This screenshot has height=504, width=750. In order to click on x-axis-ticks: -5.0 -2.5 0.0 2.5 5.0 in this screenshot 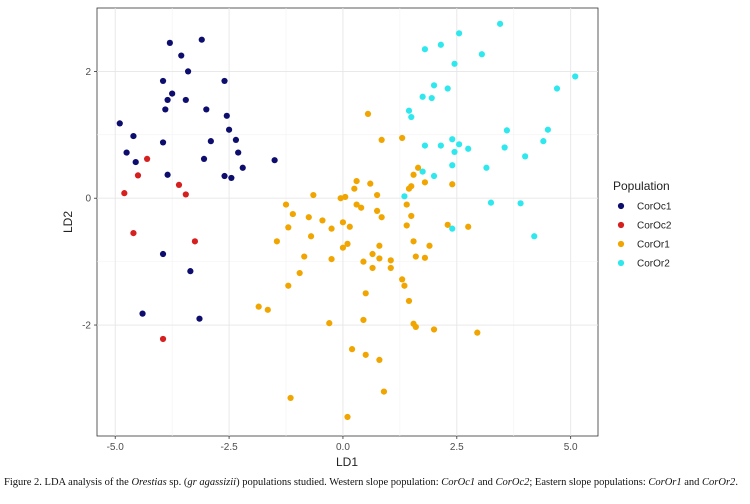, I will do `click(342, 444)`.